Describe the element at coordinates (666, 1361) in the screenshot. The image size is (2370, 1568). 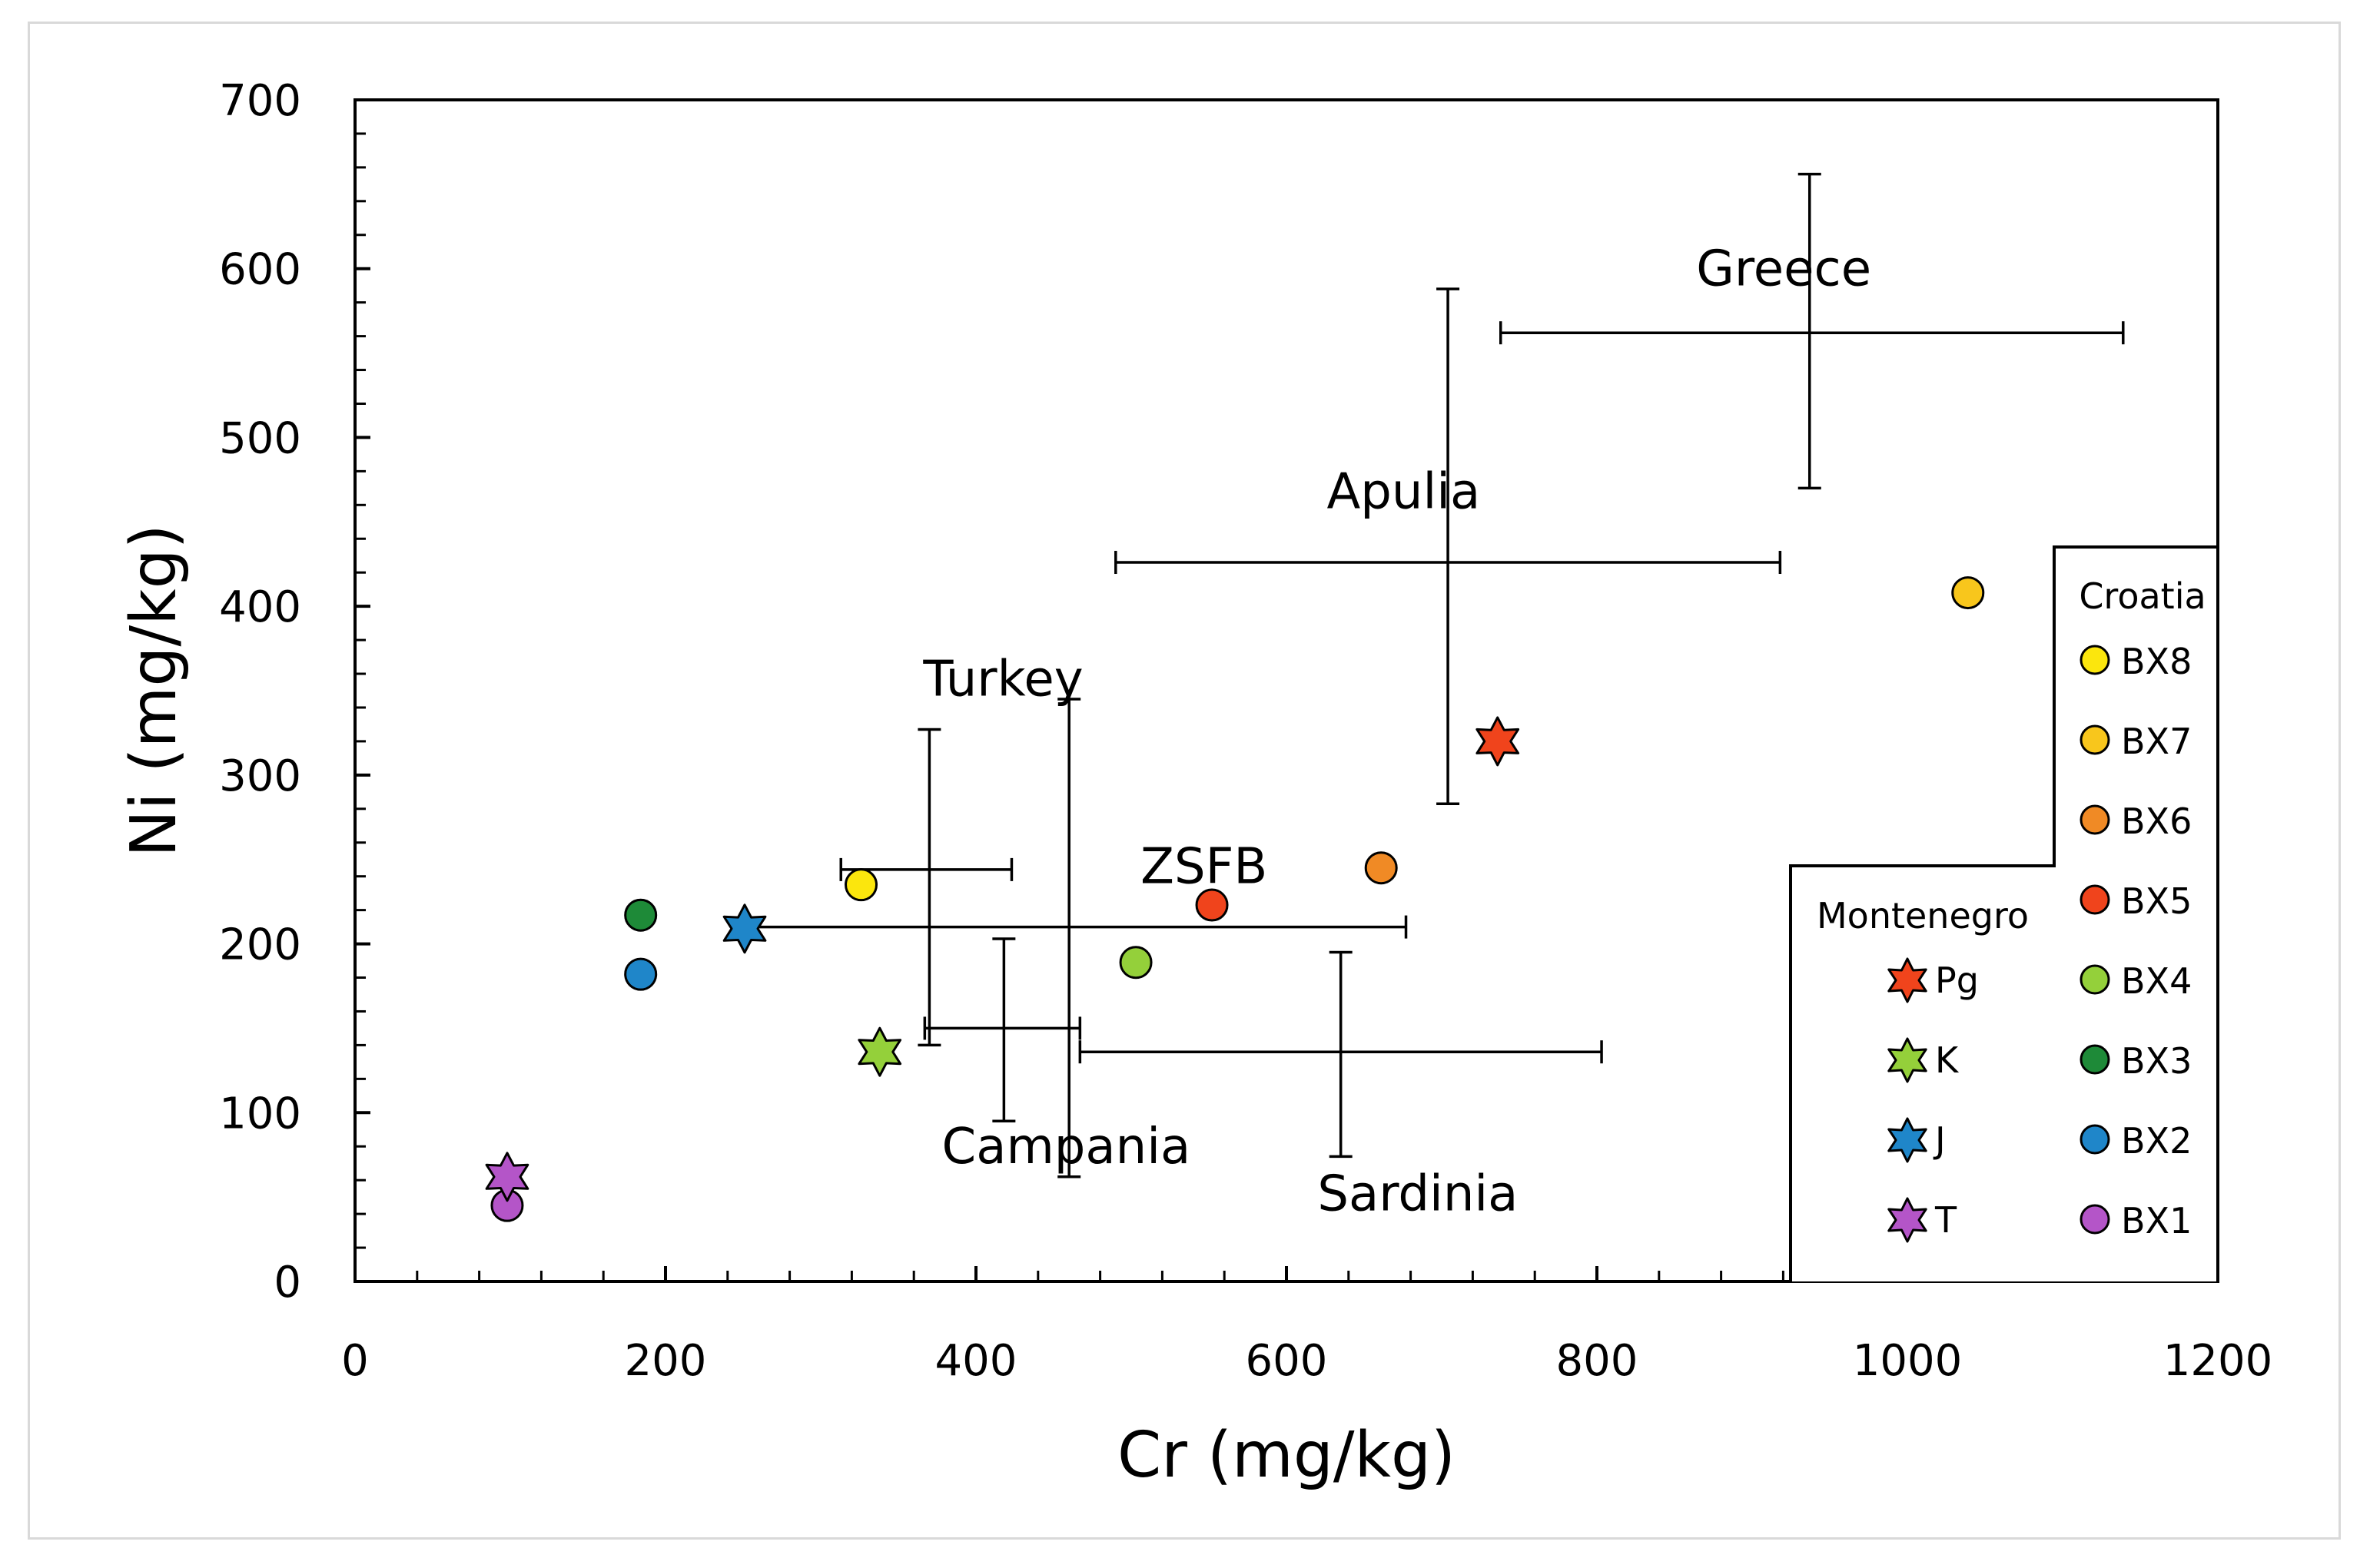
I see `x-tick-label: 200` at that location.